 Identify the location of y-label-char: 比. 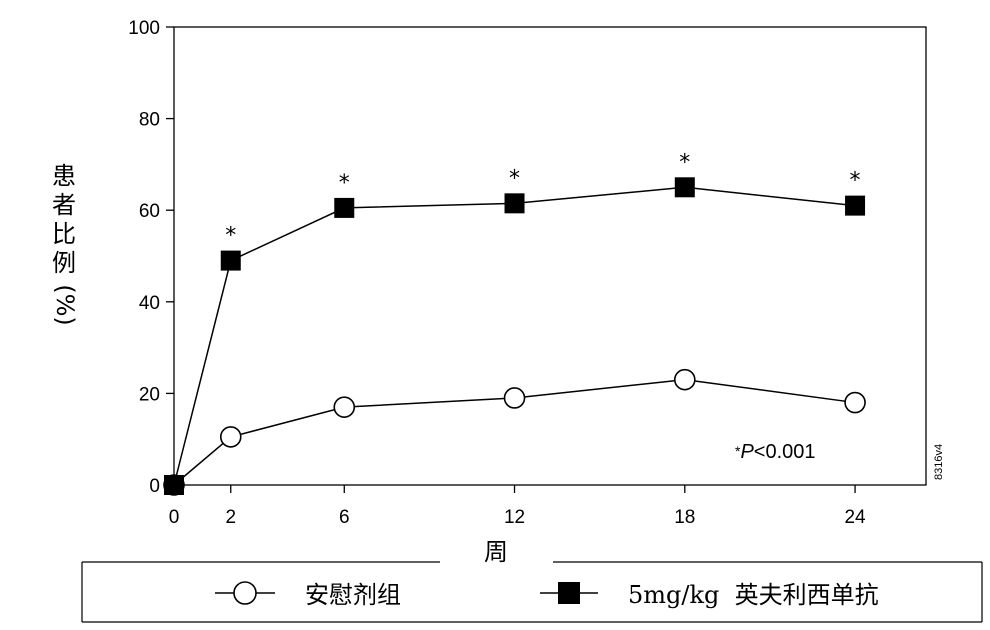
(64, 234).